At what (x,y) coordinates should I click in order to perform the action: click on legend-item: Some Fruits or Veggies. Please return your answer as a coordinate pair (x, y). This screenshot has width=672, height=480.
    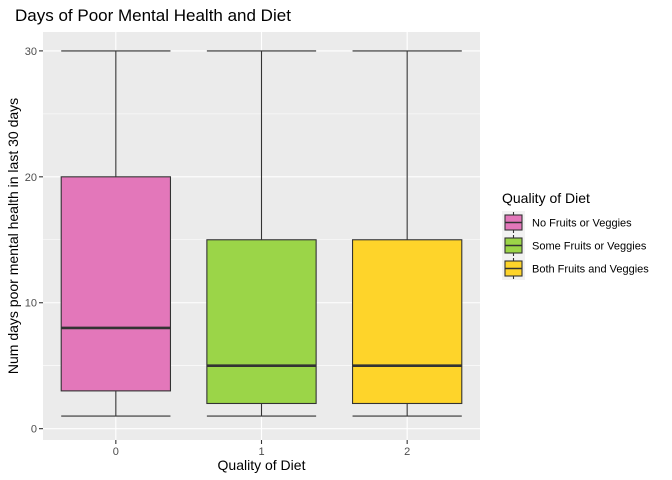
    Looking at the image, I should click on (574, 245).